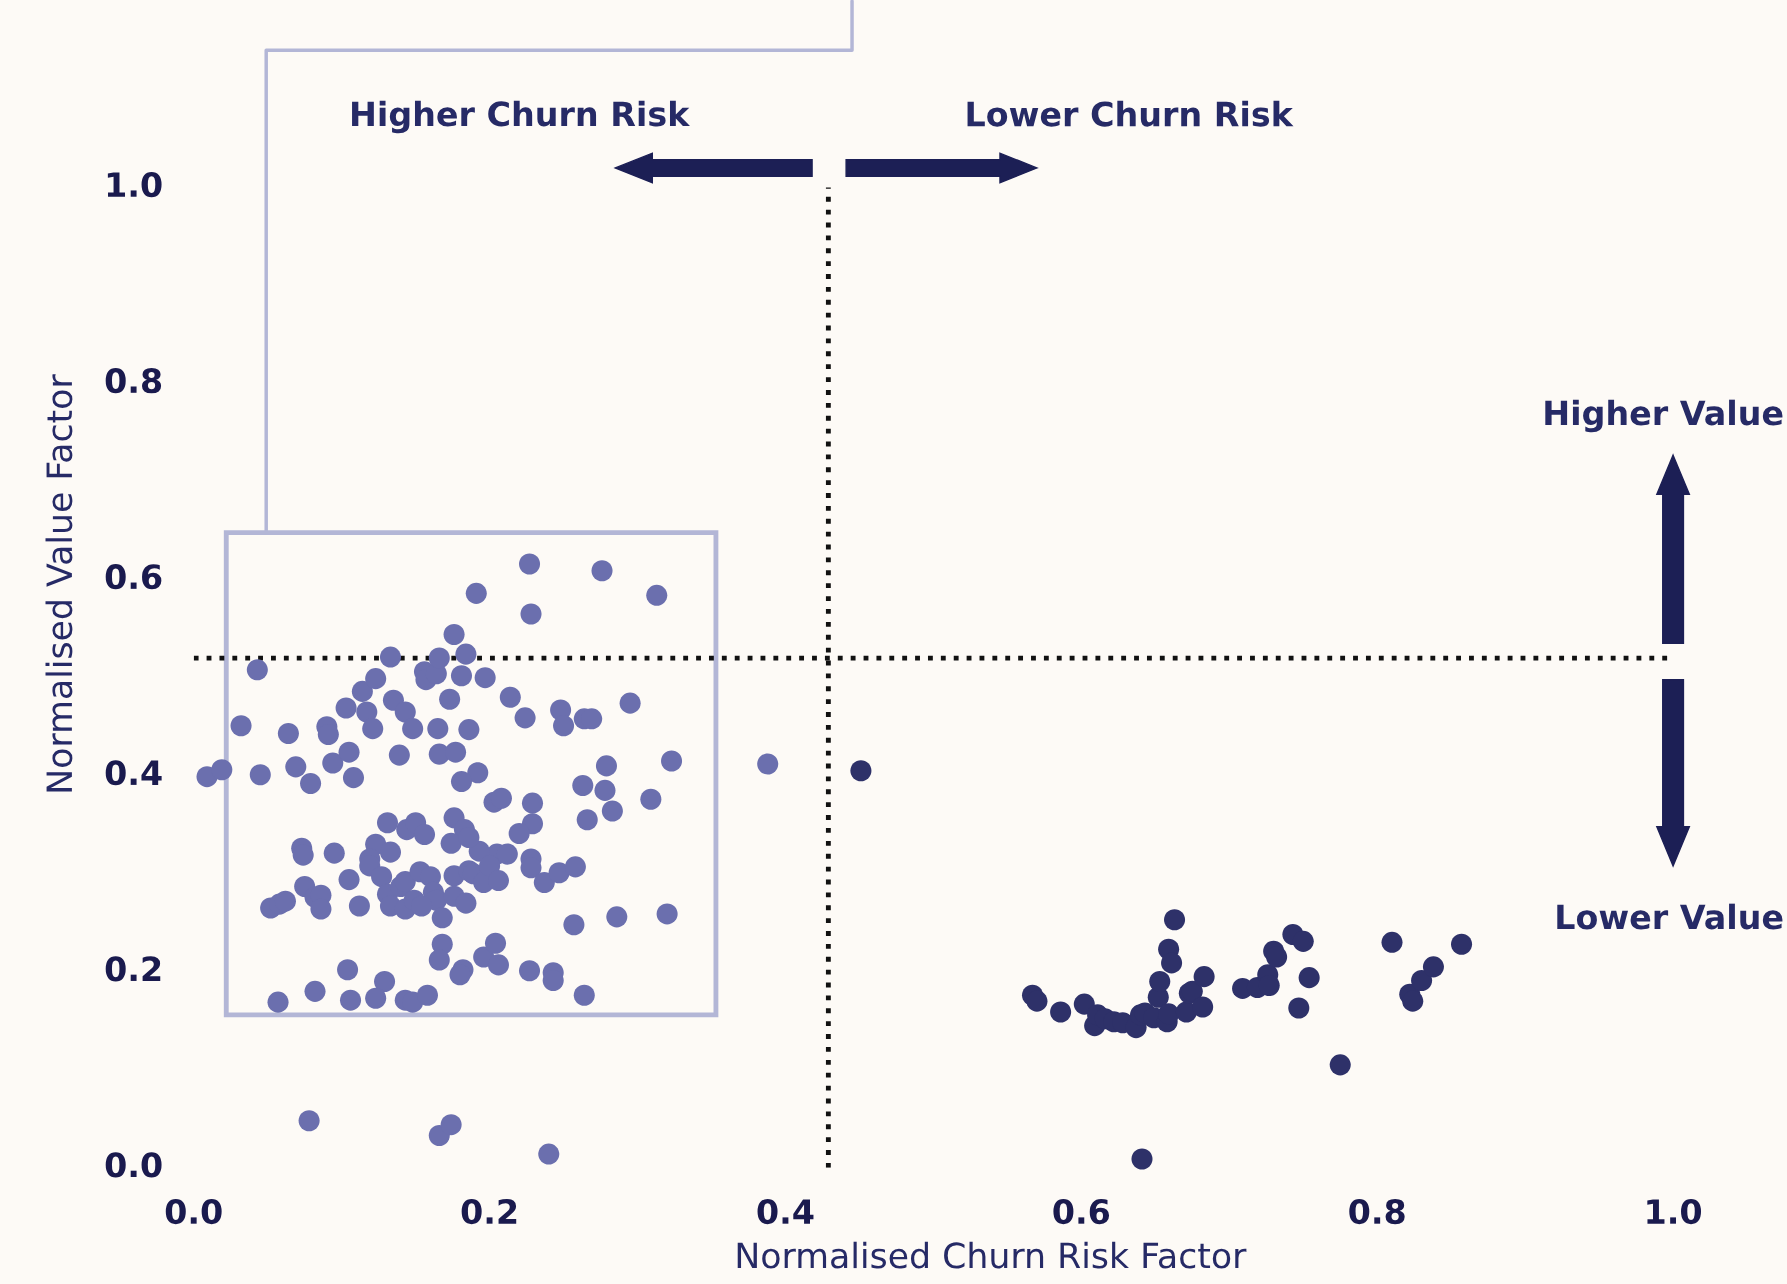  Describe the element at coordinates (521, 117) in the screenshot. I see `annotation: Higher Churn Risk` at that location.